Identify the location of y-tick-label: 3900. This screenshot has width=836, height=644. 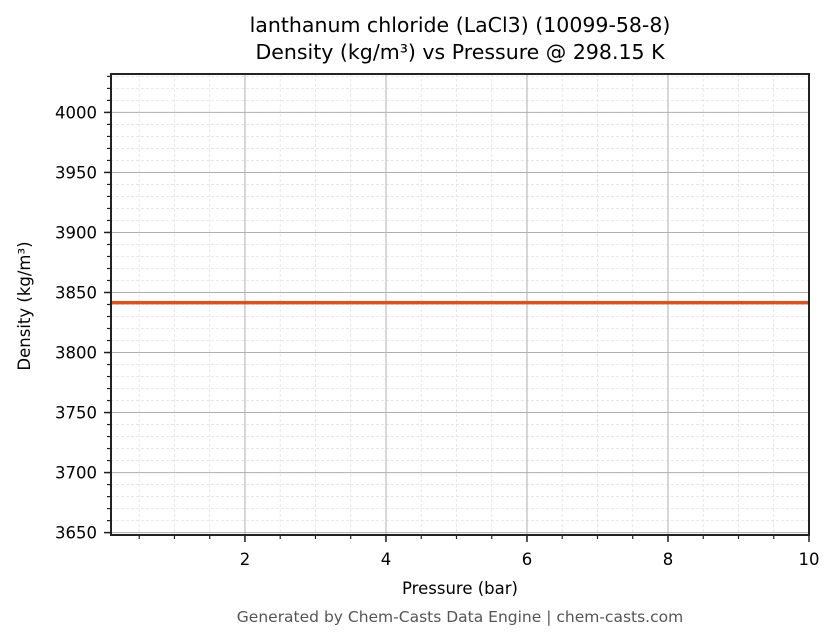
(76, 232).